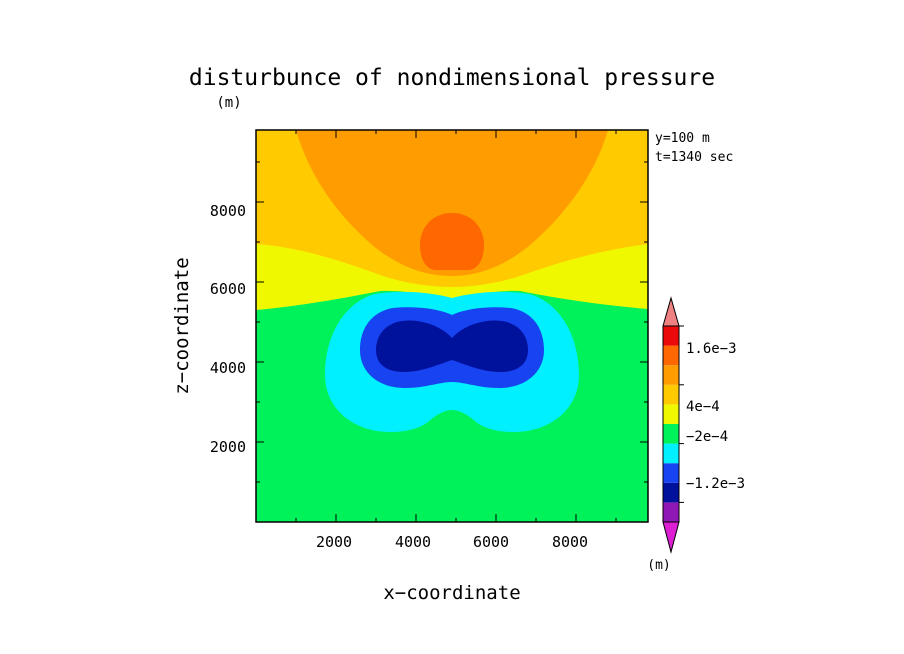  What do you see at coordinates (570, 542) in the screenshot?
I see `x-tick-label: 8000` at bounding box center [570, 542].